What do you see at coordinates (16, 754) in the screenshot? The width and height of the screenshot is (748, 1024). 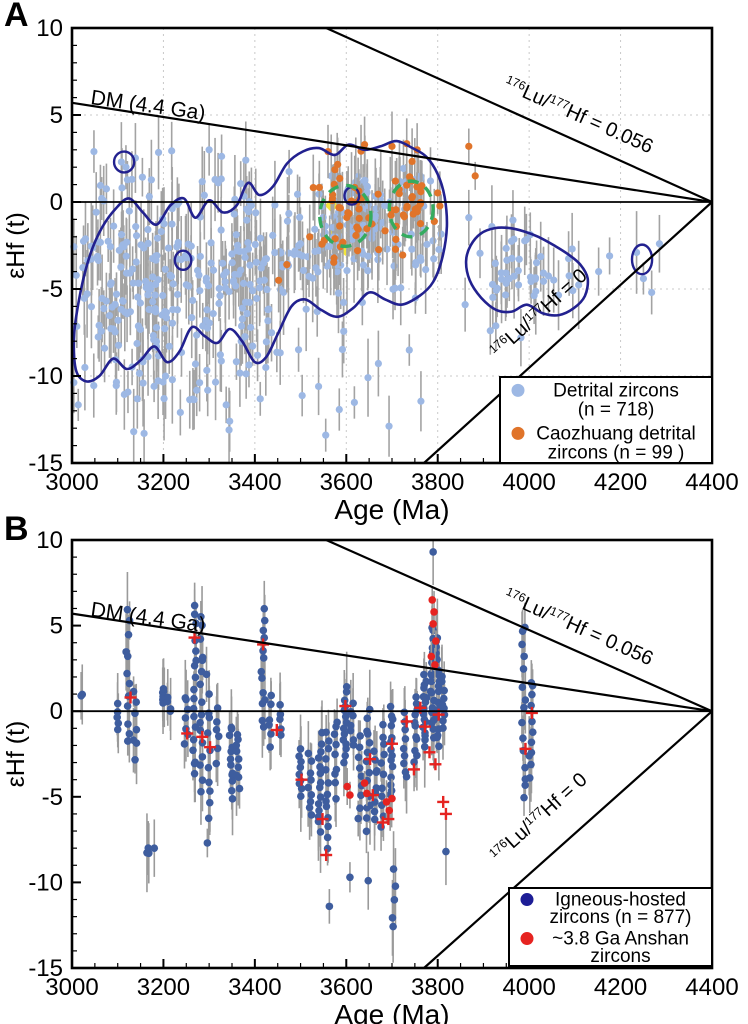 I see `y-axis-label: εHf (t)` at bounding box center [16, 754].